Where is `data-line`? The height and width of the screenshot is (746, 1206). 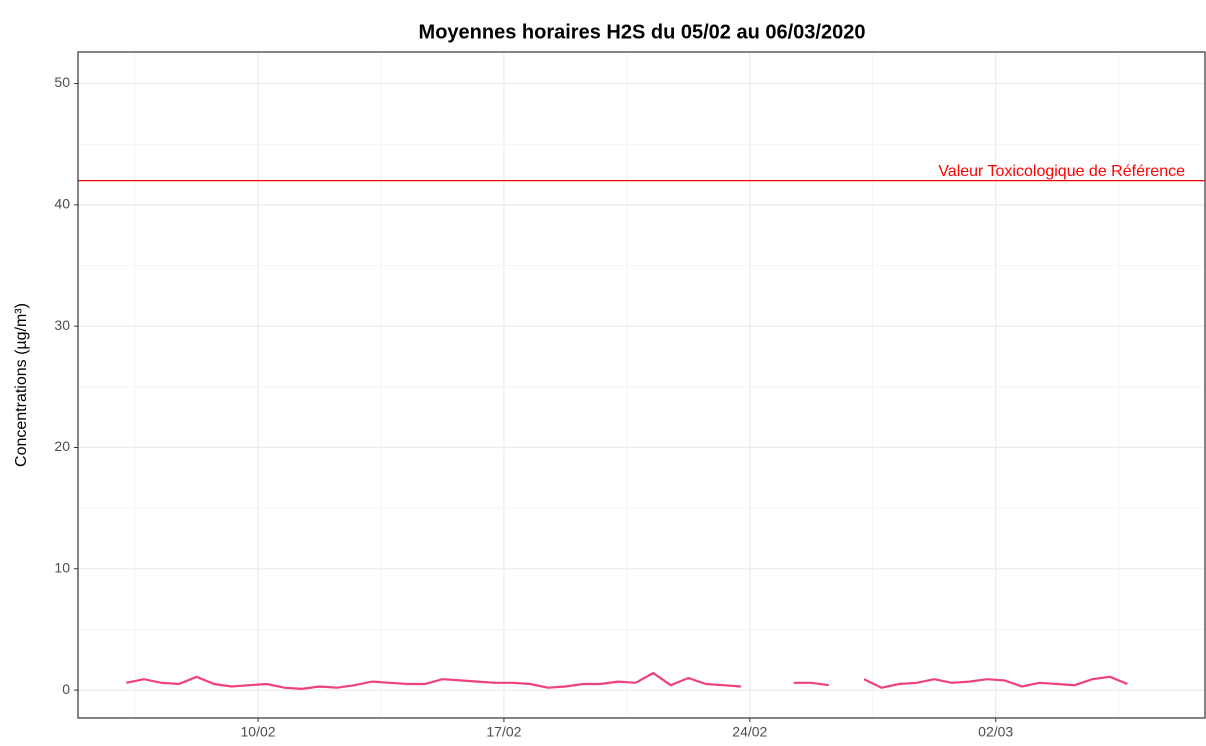
data-line is located at coordinates (627, 681).